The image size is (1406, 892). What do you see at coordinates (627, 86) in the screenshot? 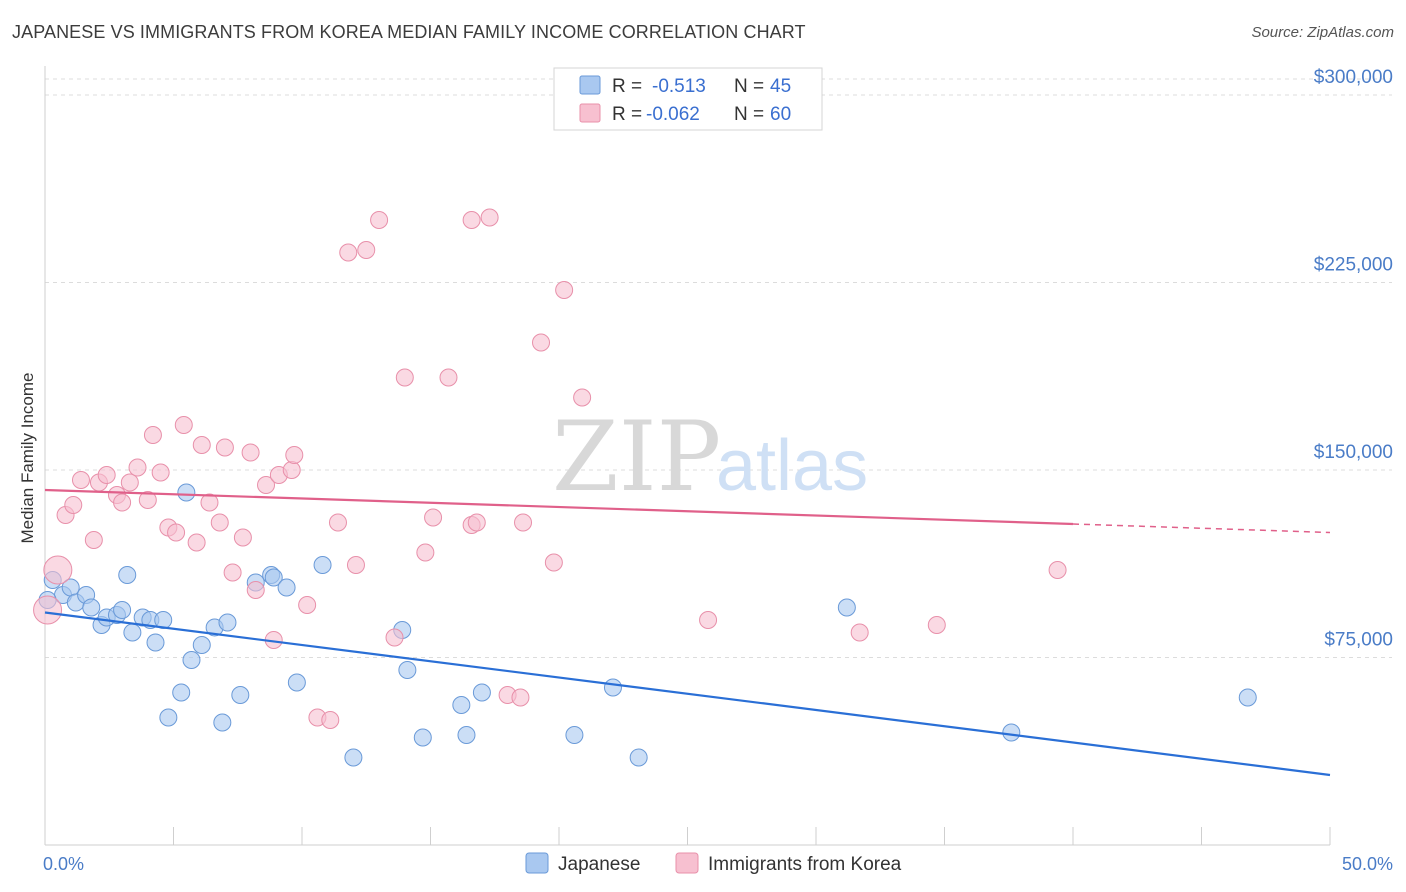
I see `legend-r-label: R =` at bounding box center [627, 86].